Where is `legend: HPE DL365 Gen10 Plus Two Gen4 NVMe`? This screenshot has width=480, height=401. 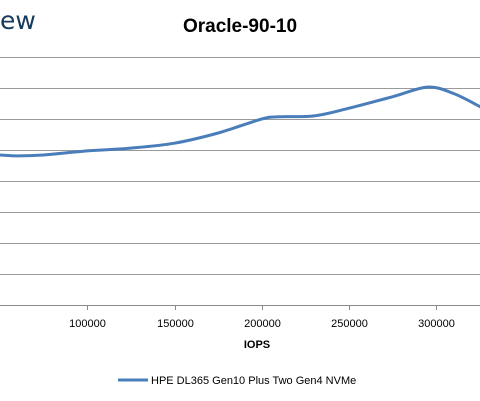 legend: HPE DL365 Gen10 Plus Two Gen4 NVMe is located at coordinates (237, 381).